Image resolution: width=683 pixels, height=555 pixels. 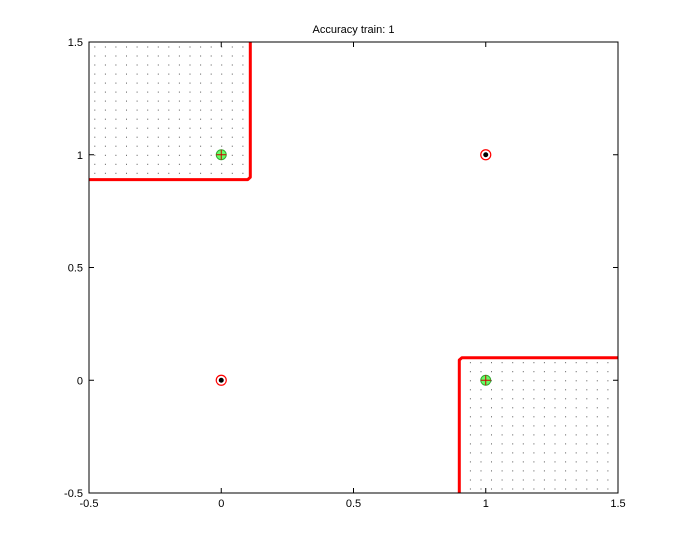 I want to click on y-tick-label: 0, so click(x=80, y=381).